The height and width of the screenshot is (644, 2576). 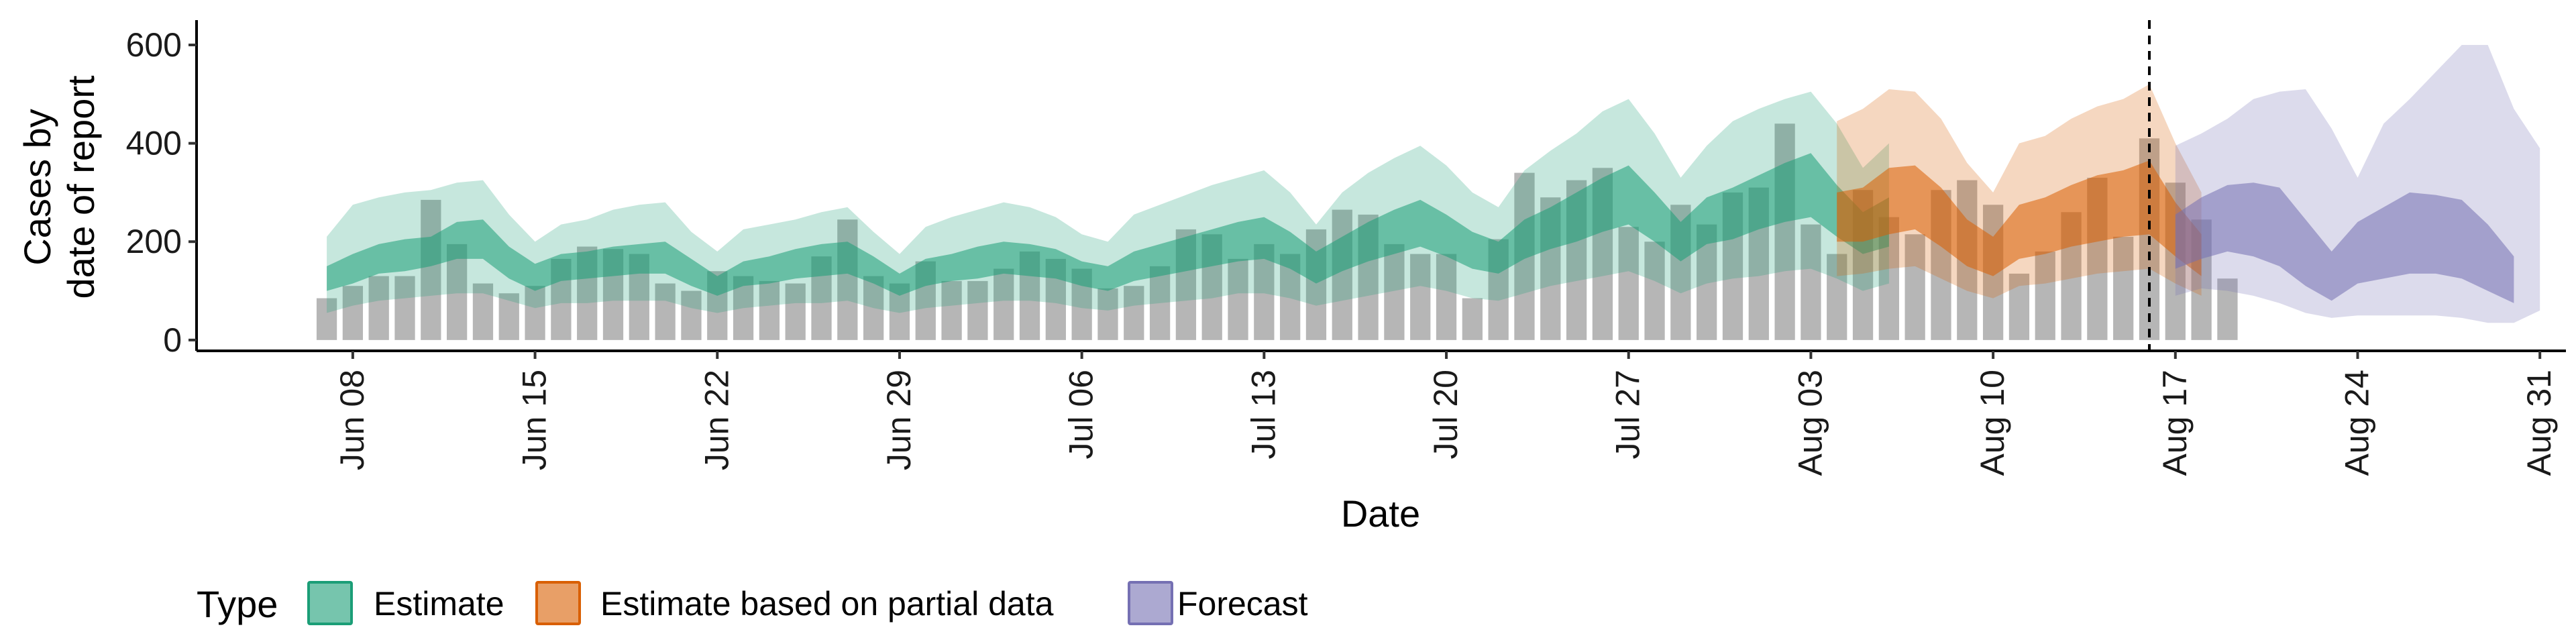 What do you see at coordinates (2175, 423) in the screenshot?
I see `x-tick-label: Aug 17` at bounding box center [2175, 423].